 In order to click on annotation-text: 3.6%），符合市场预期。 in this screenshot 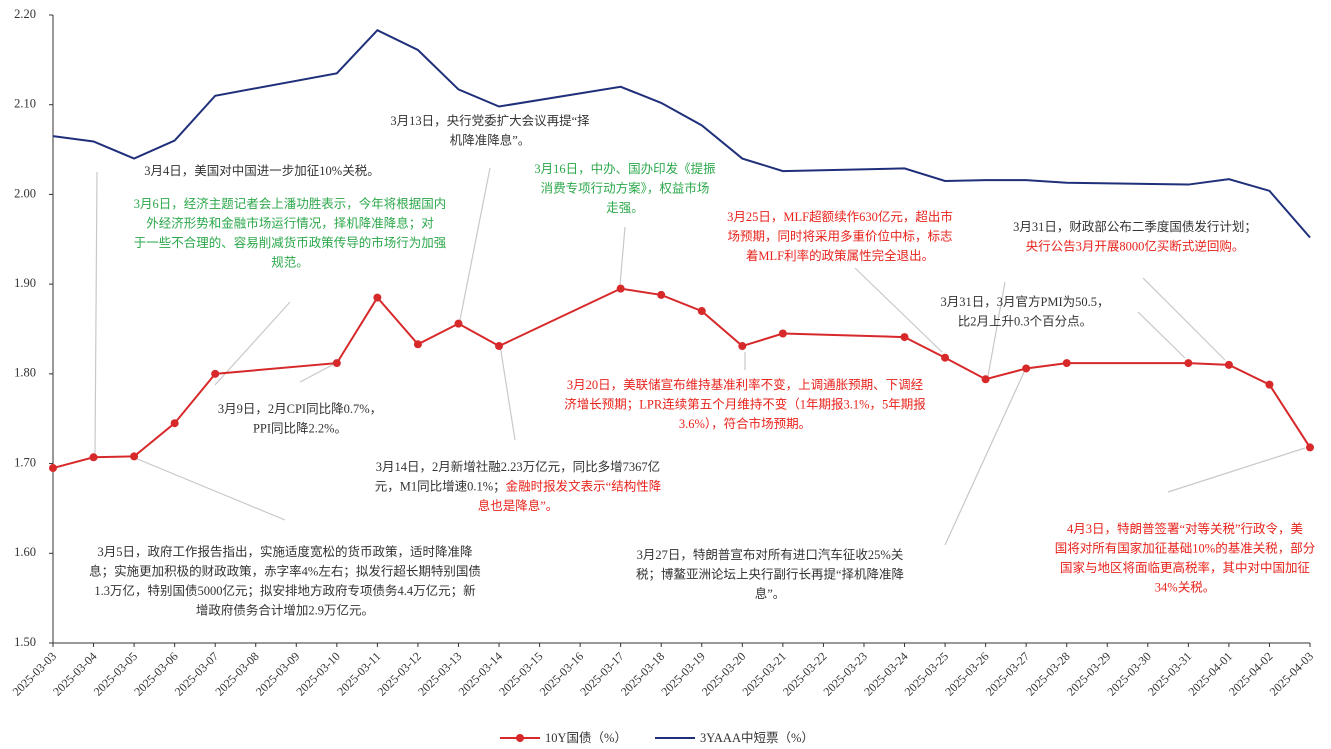, I will do `click(745, 423)`.